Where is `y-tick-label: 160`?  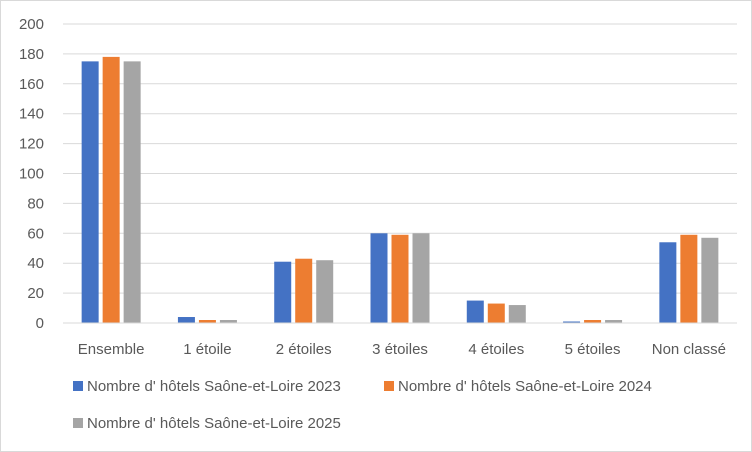
y-tick-label: 160 is located at coordinates (31, 84).